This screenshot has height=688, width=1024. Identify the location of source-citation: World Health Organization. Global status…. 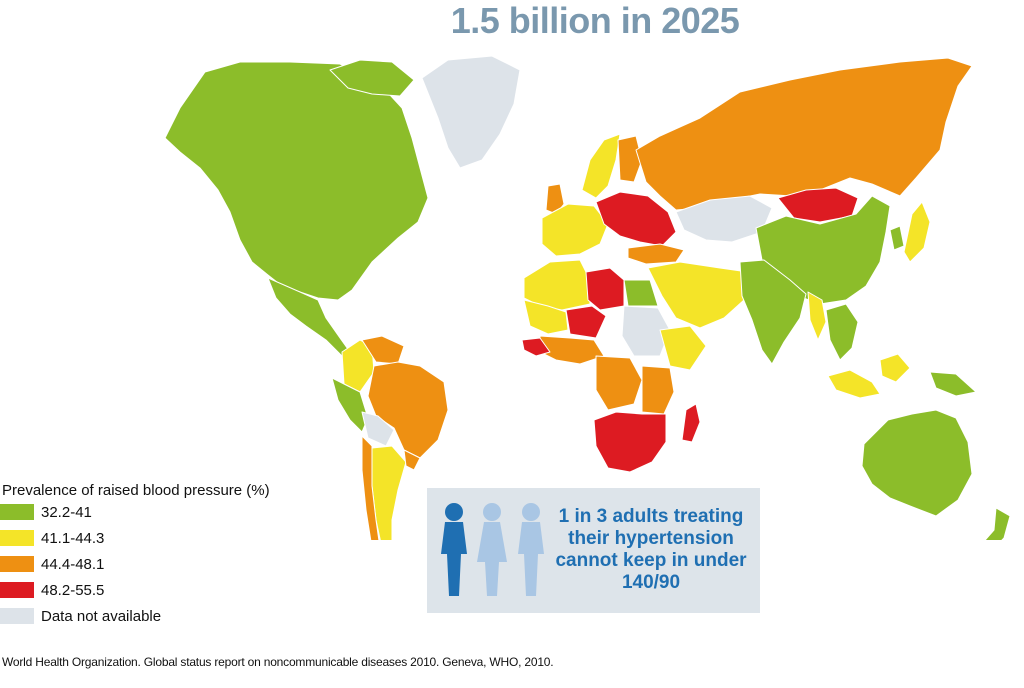
(278, 662).